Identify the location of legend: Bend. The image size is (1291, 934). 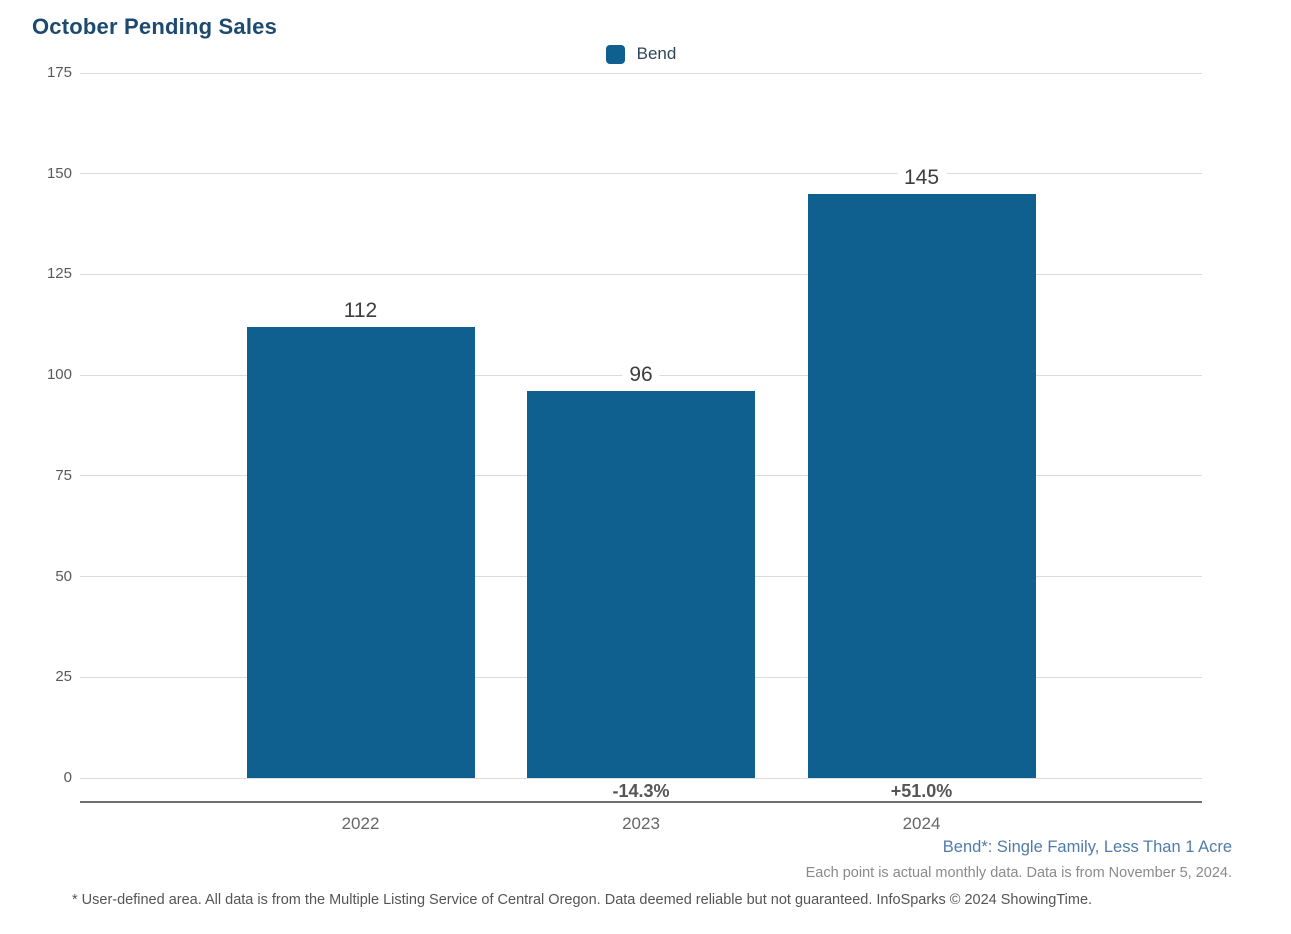
(641, 54).